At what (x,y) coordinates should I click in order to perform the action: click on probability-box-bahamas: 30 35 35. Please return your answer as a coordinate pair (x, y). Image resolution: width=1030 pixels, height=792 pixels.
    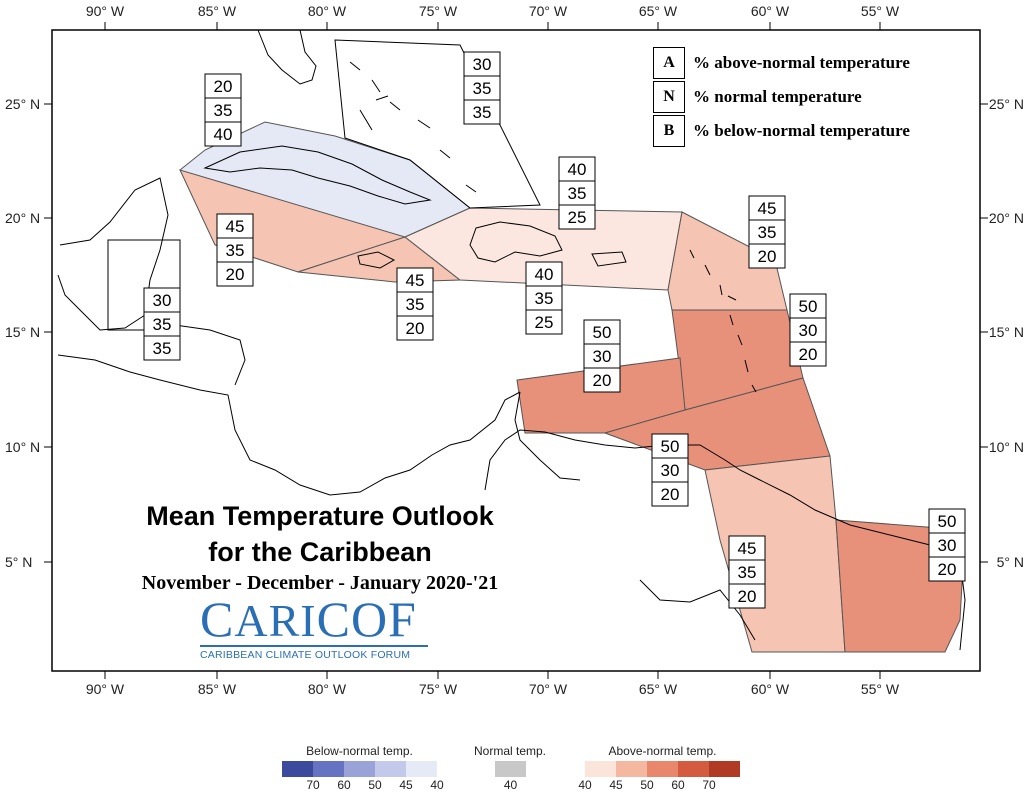
    Looking at the image, I should click on (482, 88).